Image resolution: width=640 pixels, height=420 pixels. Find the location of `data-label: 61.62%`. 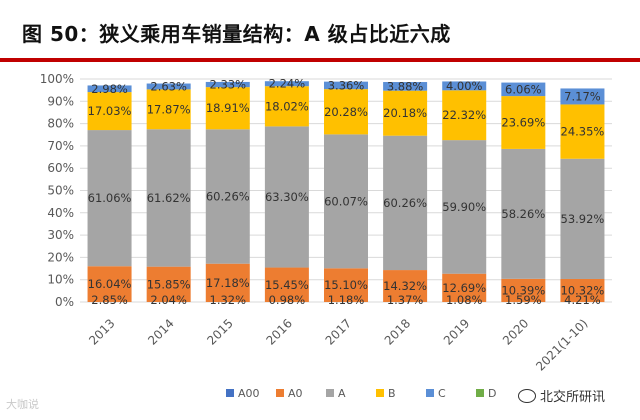

data-label: 61.62% is located at coordinates (169, 198).